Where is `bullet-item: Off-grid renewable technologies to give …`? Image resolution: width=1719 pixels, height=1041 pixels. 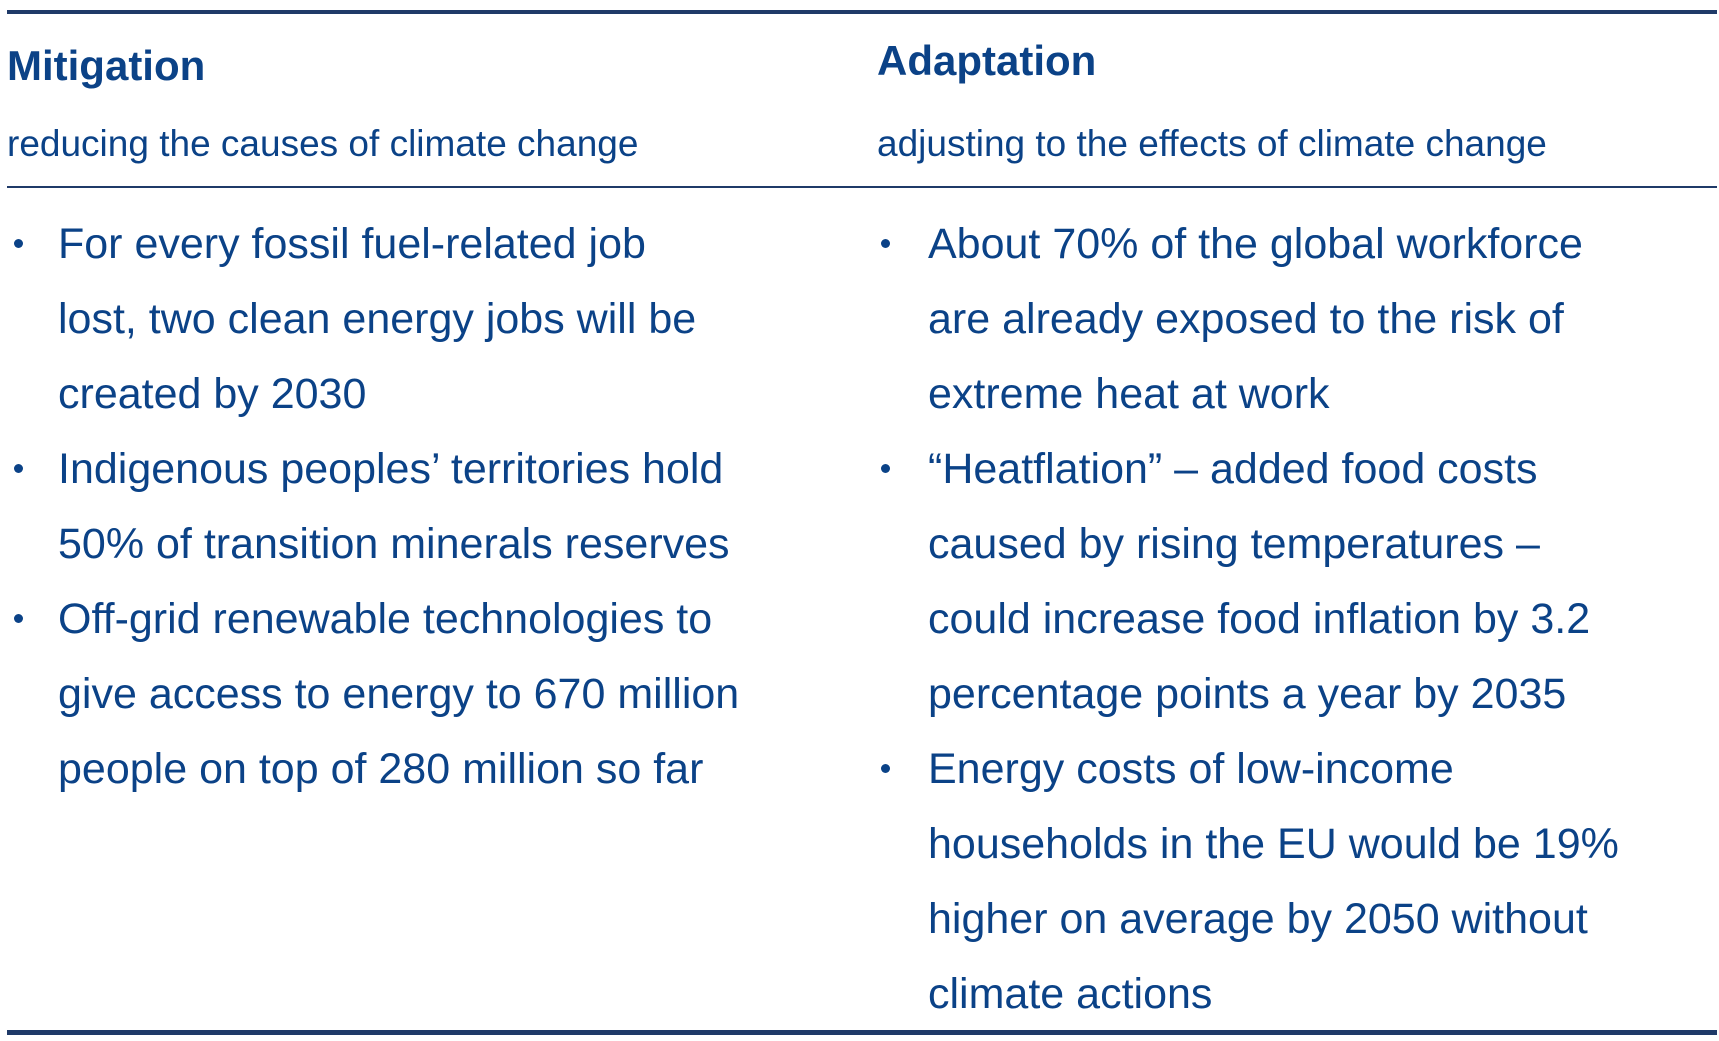
bullet-item: Off-grid renewable technologies to give … is located at coordinates (373, 694).